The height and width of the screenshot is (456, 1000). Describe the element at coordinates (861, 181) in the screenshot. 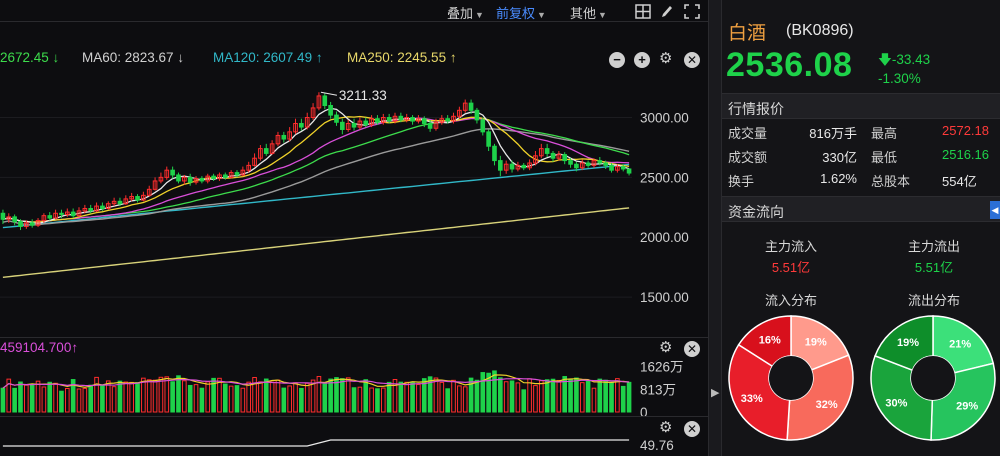

I see `quote-row: 换手 1.62% 总股本 554亿` at that location.